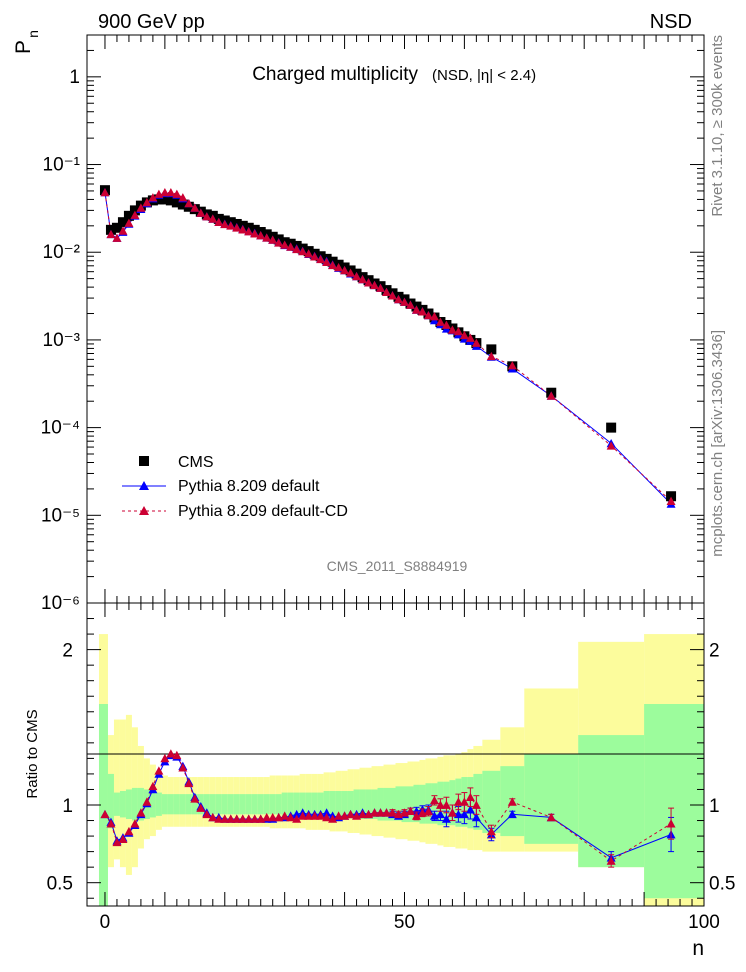  What do you see at coordinates (404, 922) in the screenshot?
I see `x-tick-label: 50` at bounding box center [404, 922].